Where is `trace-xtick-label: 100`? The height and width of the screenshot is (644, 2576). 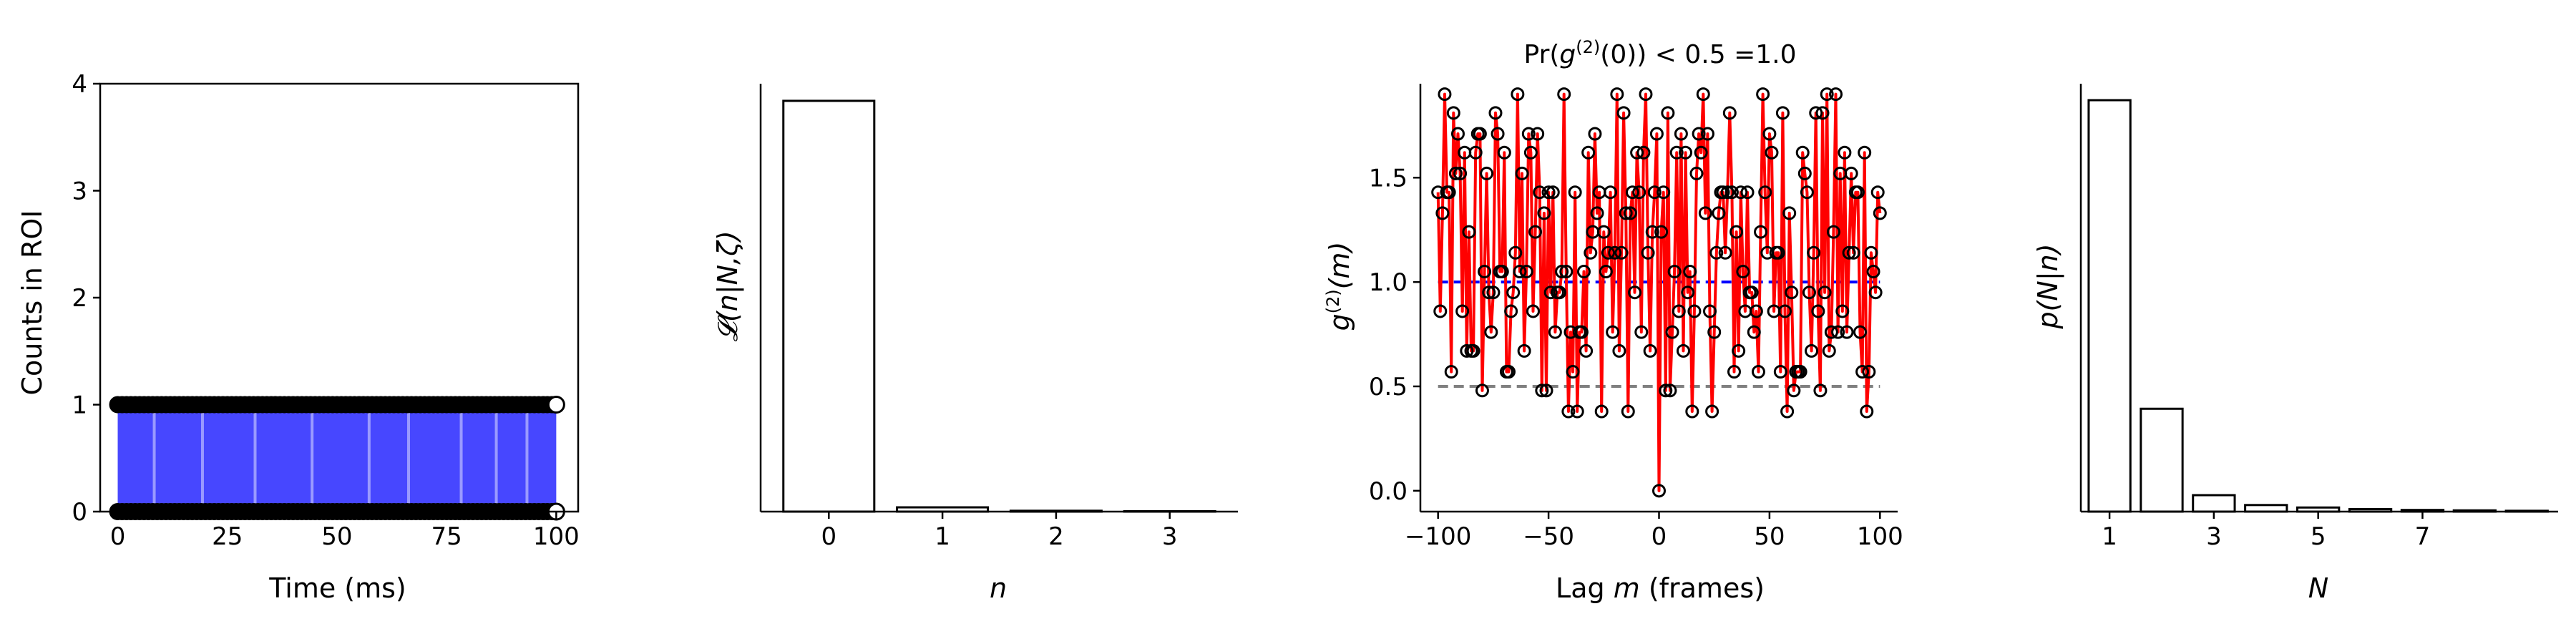 trace-xtick-label: 100 is located at coordinates (556, 536).